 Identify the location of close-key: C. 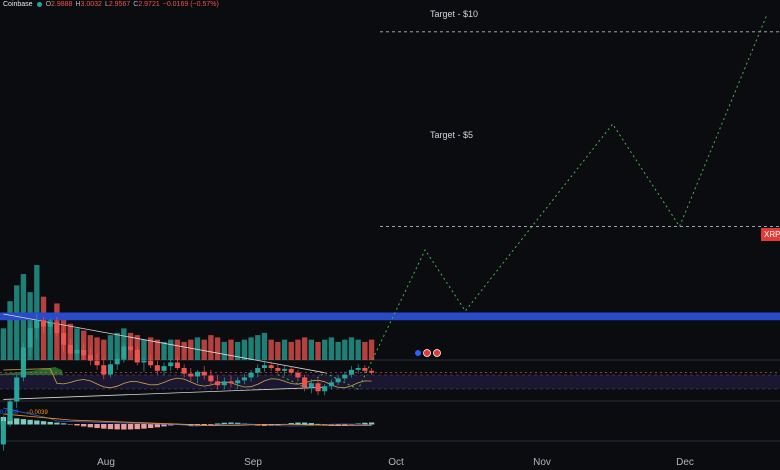
(136, 4).